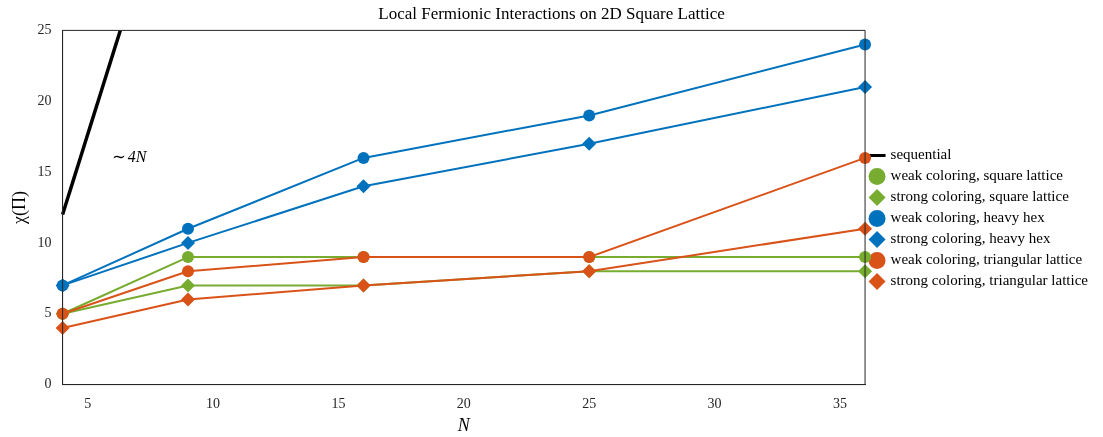 This screenshot has height=437, width=1103. What do you see at coordinates (48, 313) in the screenshot?
I see `y-tick-label: 5` at bounding box center [48, 313].